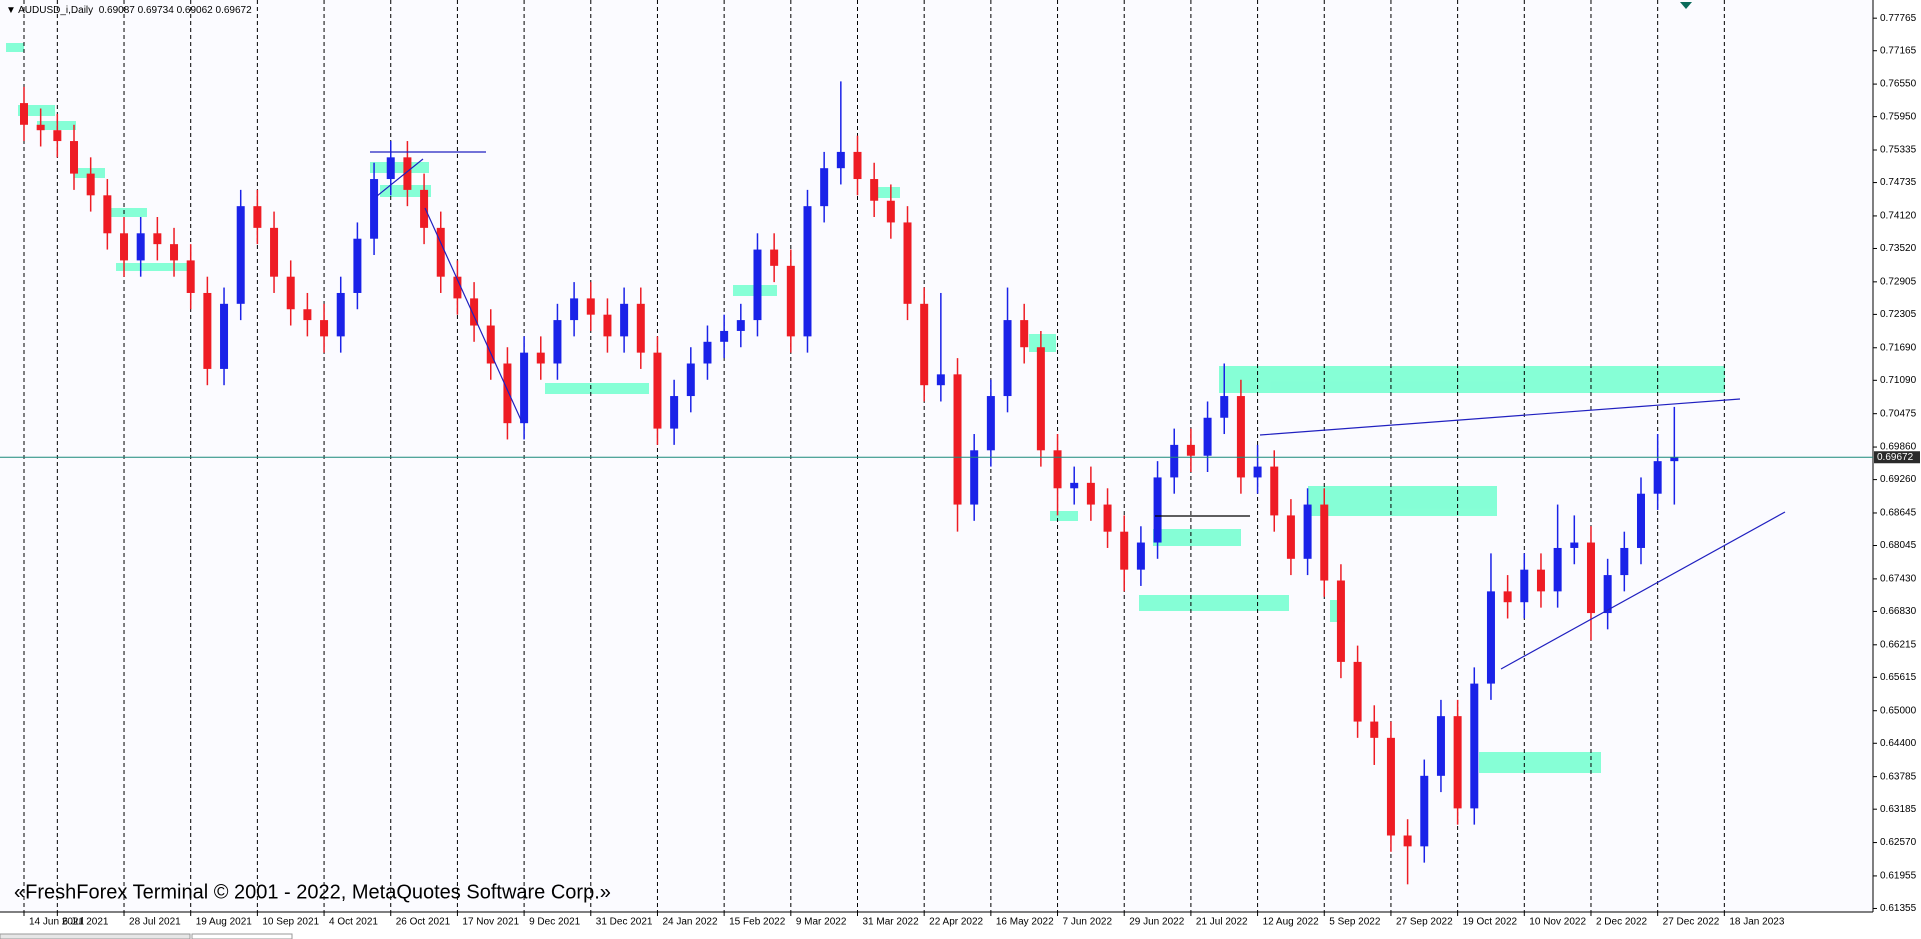 Image resolution: width=1921 pixels, height=939 pixels. Describe the element at coordinates (1756, 922) in the screenshot. I see `x-tick-label: 18 Jan 2023` at that location.